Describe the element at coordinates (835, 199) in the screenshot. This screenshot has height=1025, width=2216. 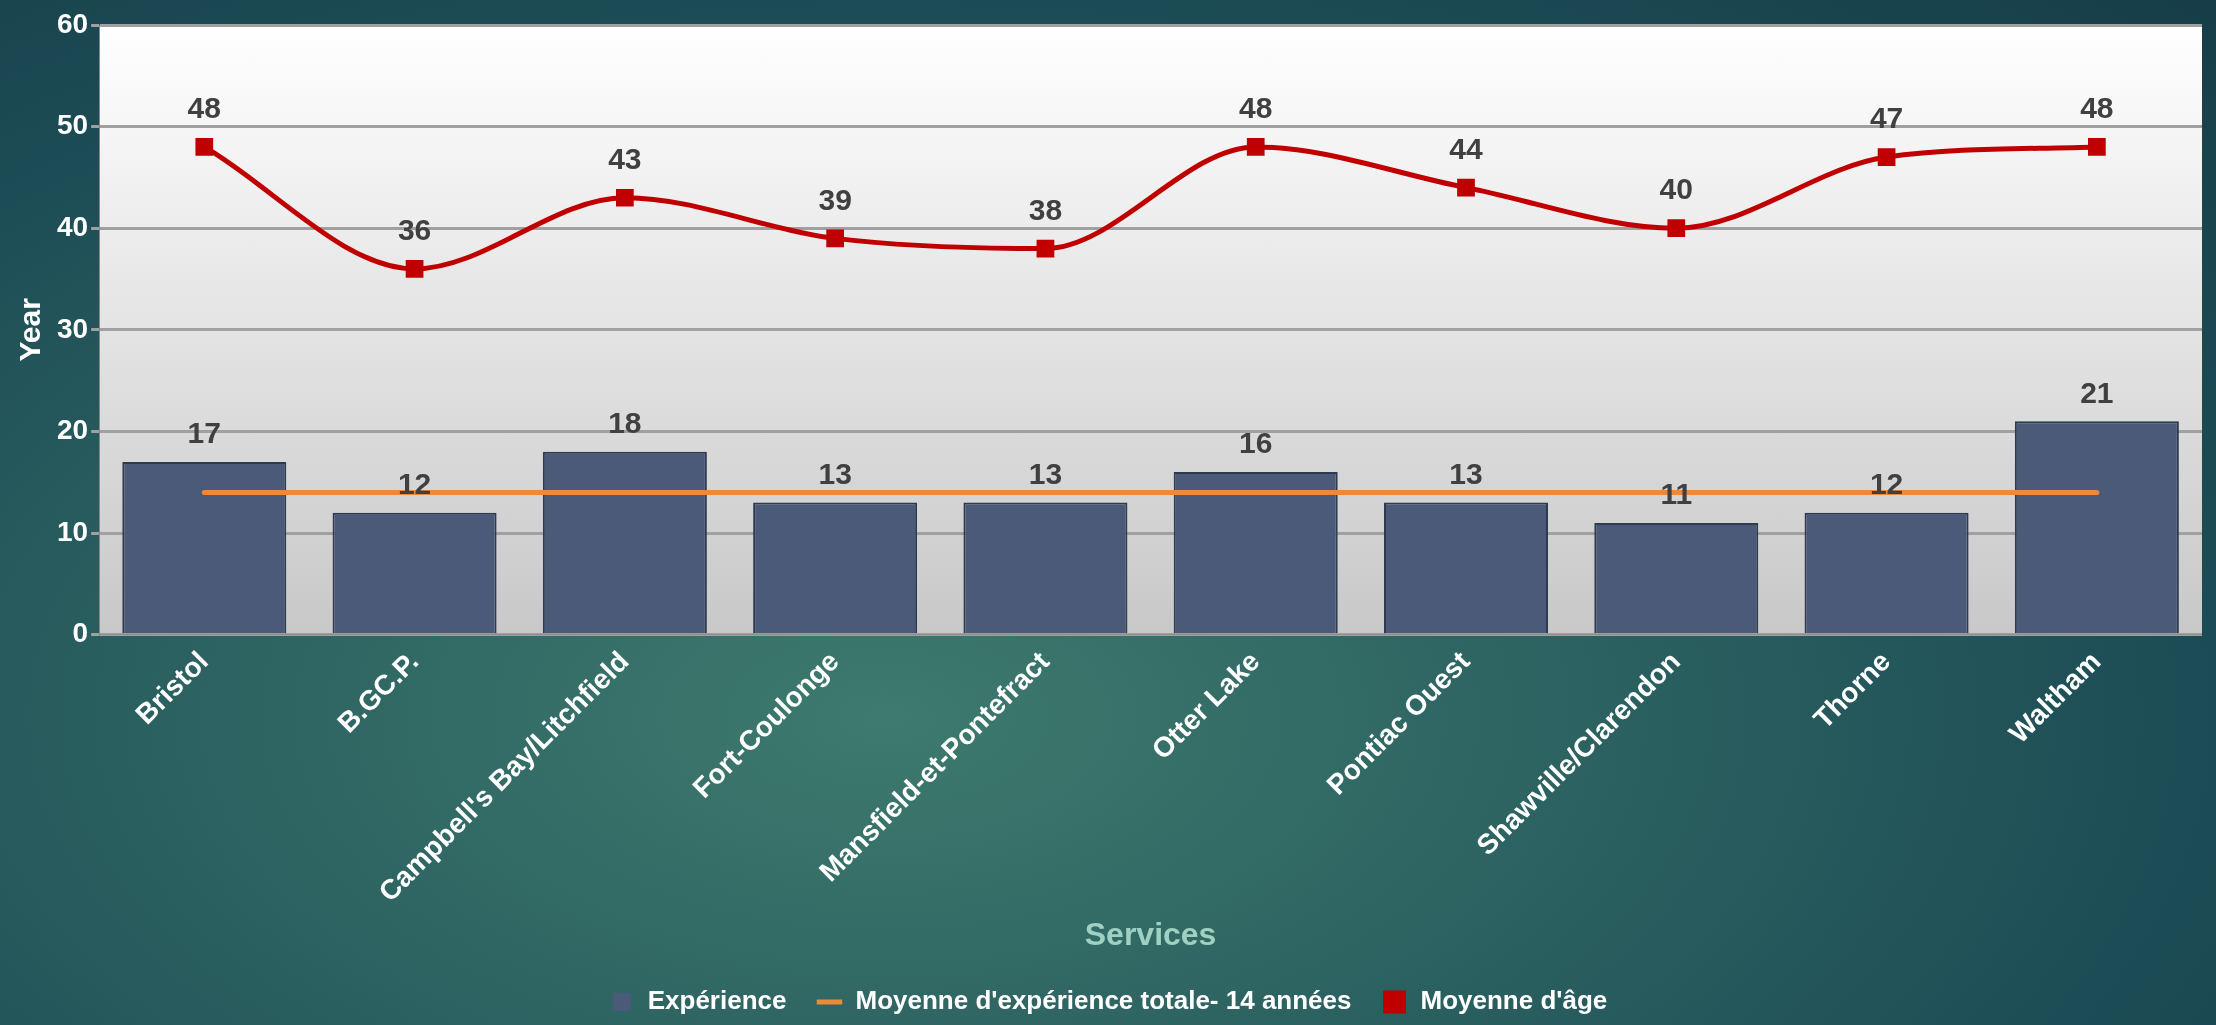
I see `data-label: 39` at that location.